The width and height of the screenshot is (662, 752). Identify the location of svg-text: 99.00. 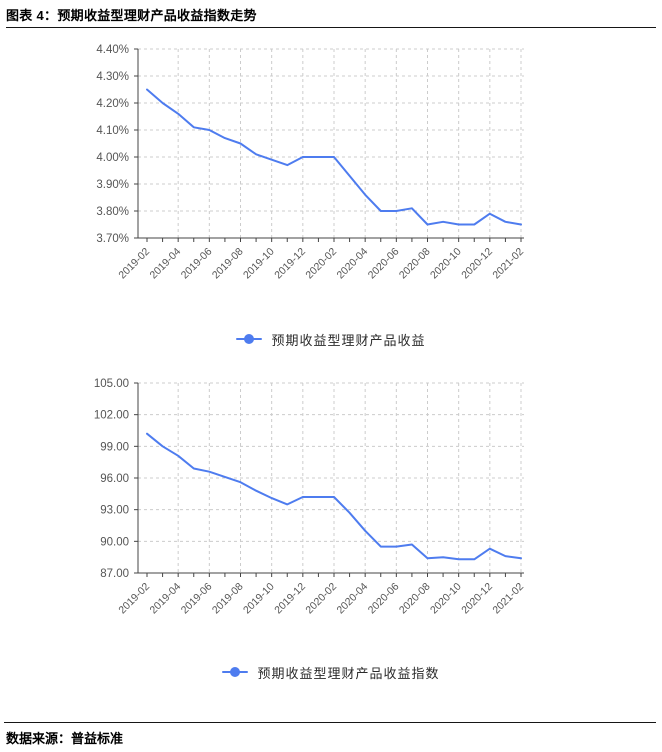
(114, 447).